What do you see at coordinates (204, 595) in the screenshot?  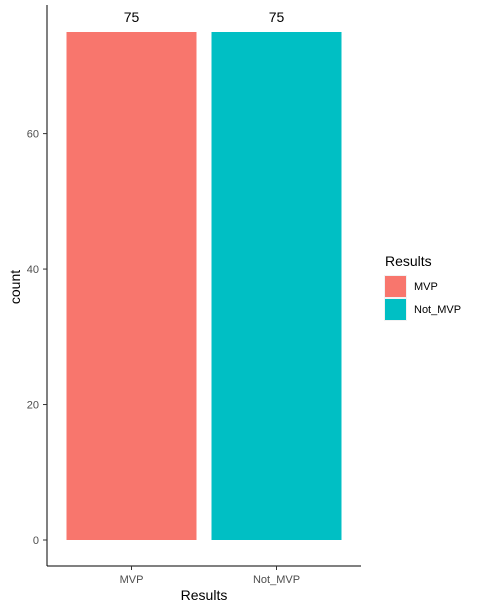 I see `x-axis-title: Results` at bounding box center [204, 595].